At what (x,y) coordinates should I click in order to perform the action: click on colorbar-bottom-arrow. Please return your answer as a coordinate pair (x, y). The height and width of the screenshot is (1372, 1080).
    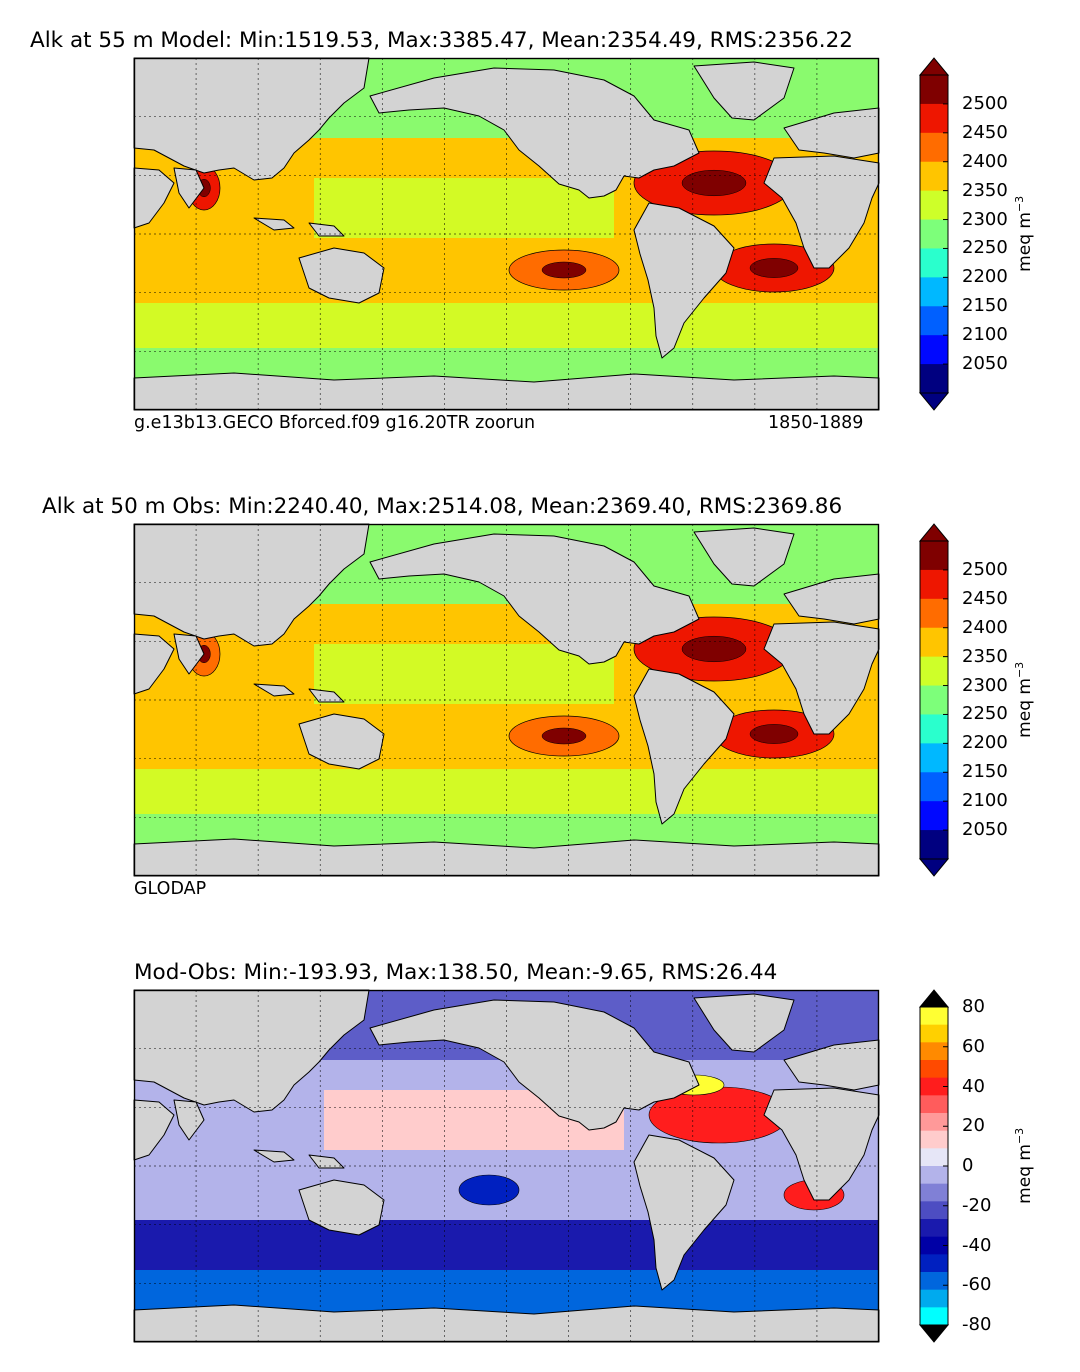
    Looking at the image, I should click on (934, 867).